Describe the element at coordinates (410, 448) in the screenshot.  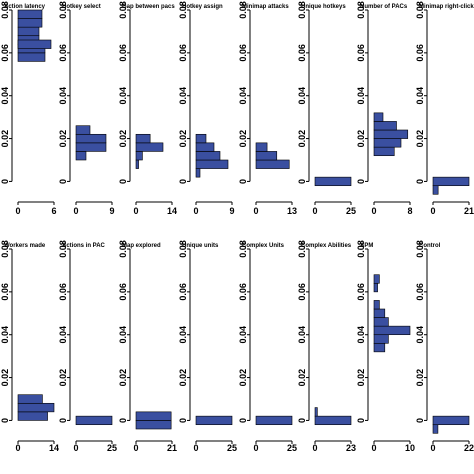
I see `x-tick-label: 10` at that location.